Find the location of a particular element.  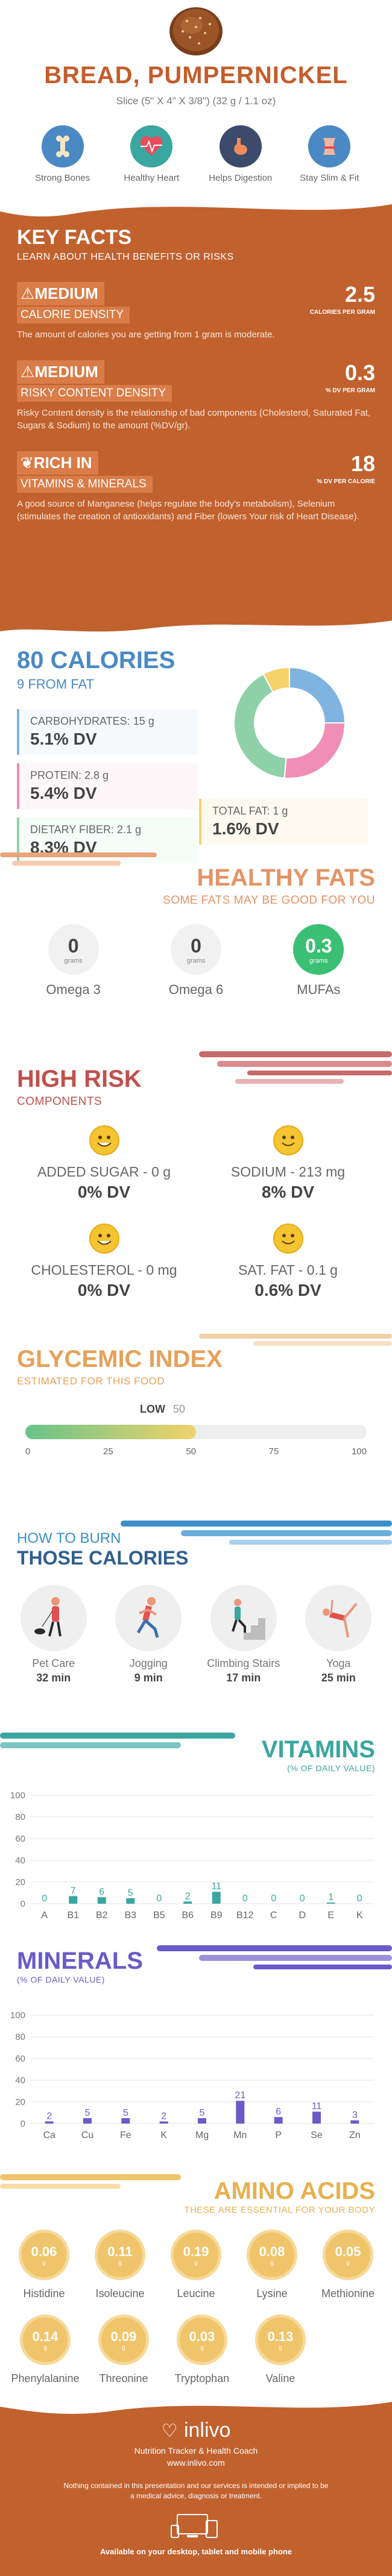

fat-omega3: 0 grams Omega 3 is located at coordinates (73, 961).